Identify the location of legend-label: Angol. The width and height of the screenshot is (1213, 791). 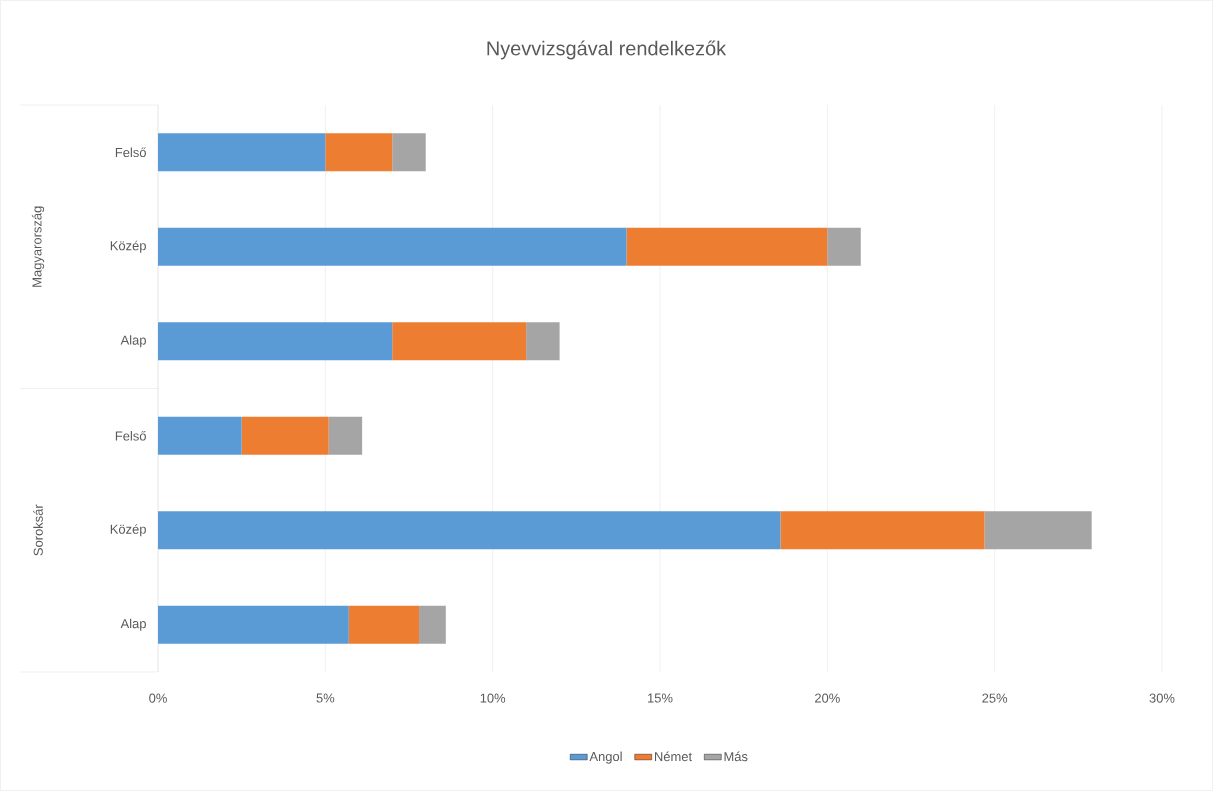
(605, 757).